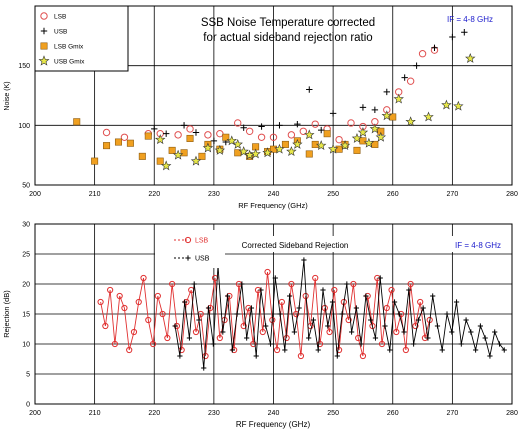 Image resolution: width=527 pixels, height=434 pixels. I want to click on top-xtick-label: 280, so click(512, 194).